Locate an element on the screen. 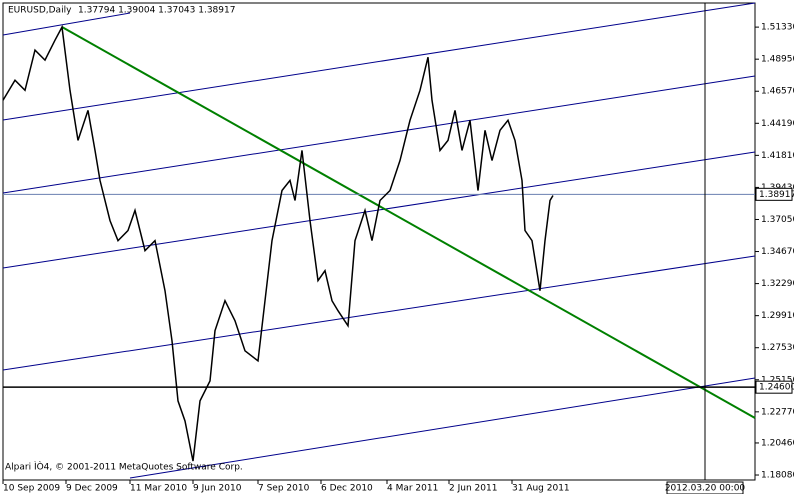 The width and height of the screenshot is (794, 498). y-tick-label: 1.44190 is located at coordinates (777, 124).